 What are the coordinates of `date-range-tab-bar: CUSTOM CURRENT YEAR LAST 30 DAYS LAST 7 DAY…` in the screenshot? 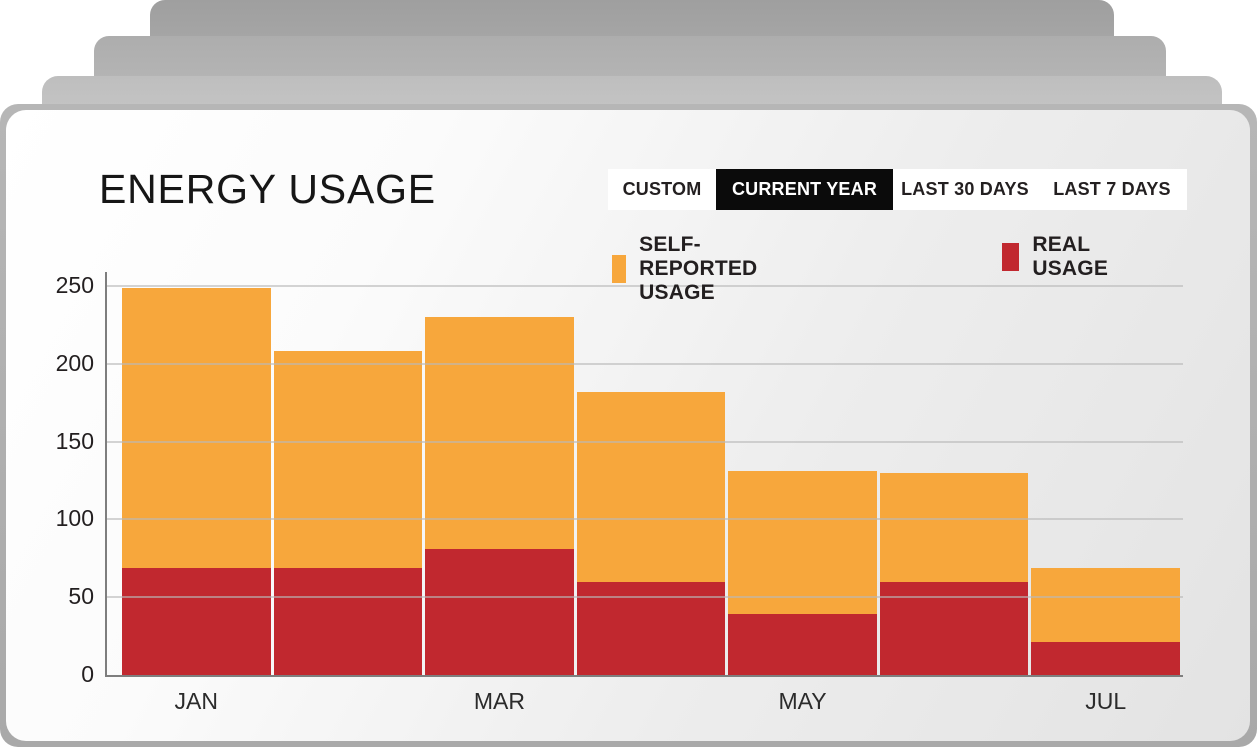 It's located at (897, 189).